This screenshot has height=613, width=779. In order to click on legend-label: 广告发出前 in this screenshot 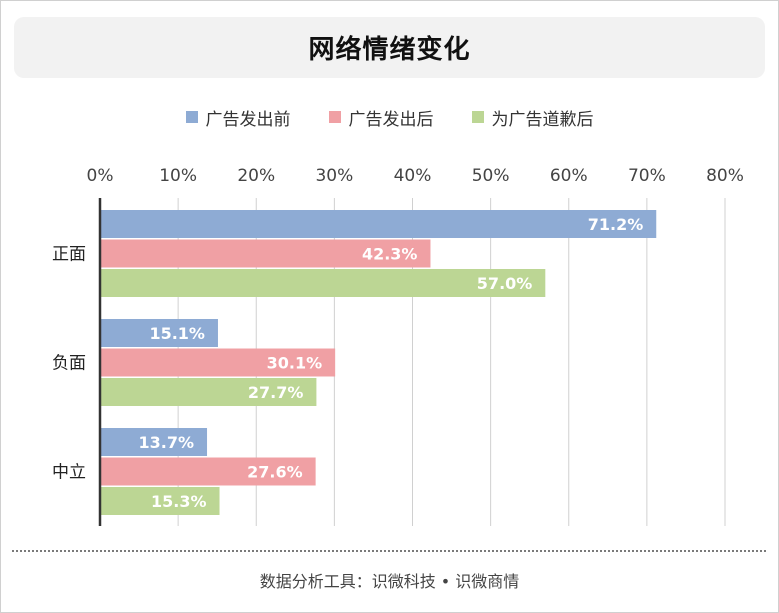, I will do `click(248, 119)`.